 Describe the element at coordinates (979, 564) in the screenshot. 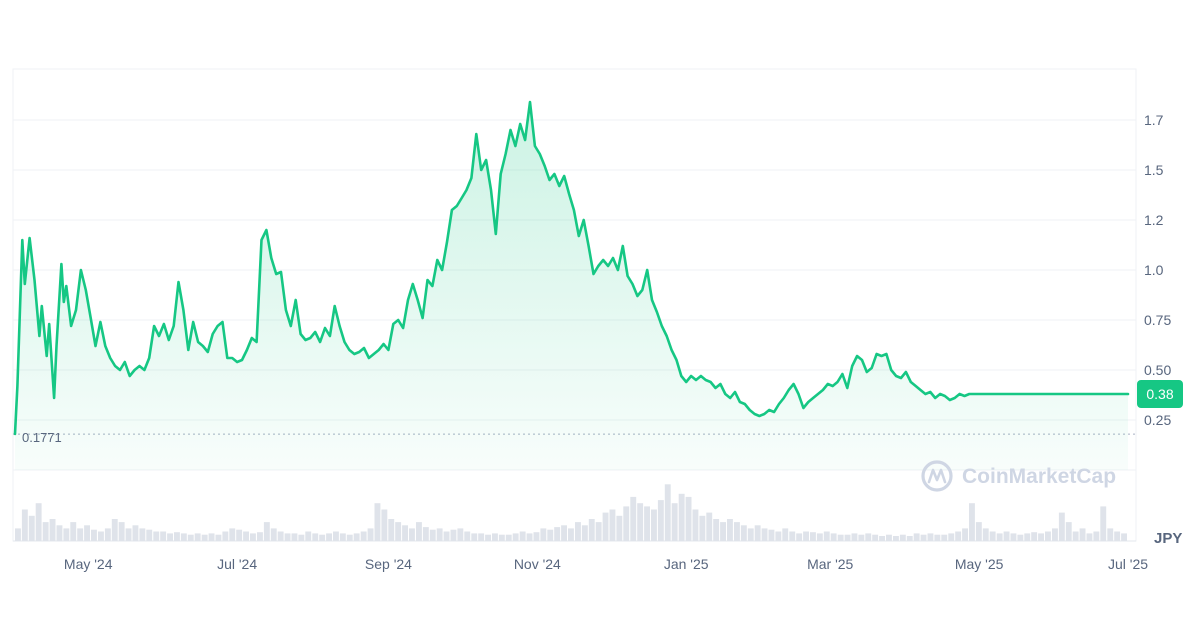

I see `x-tick-label: May '25` at that location.